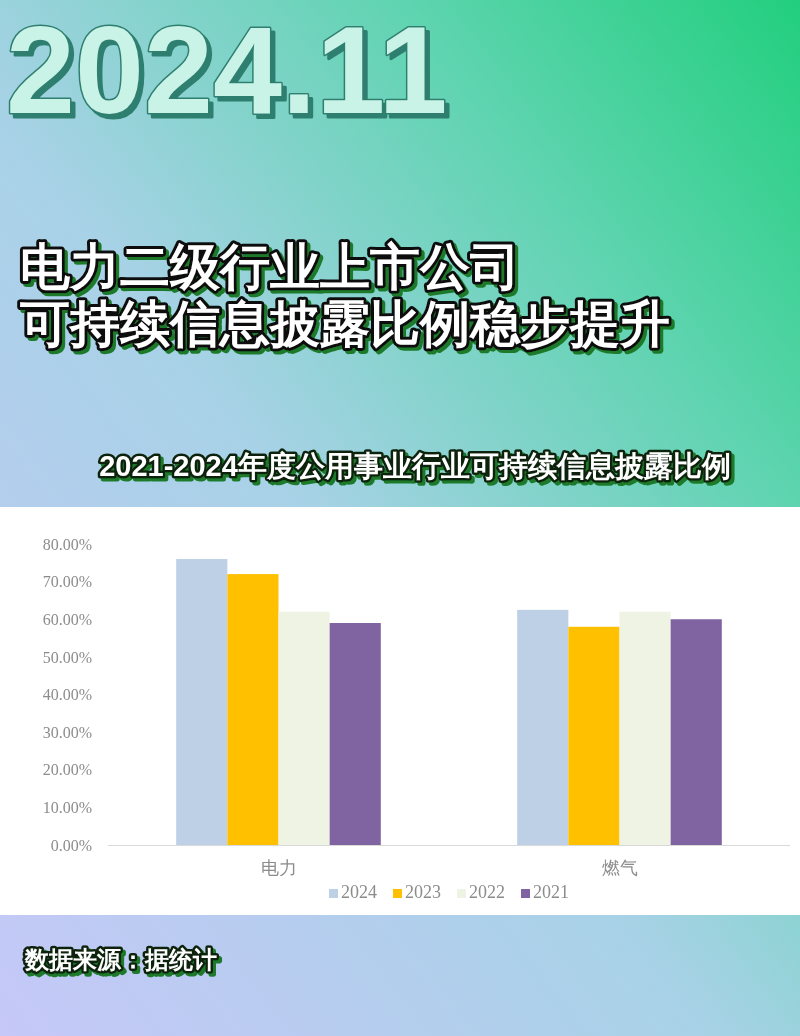 The image size is (800, 1036). Describe the element at coordinates (67, 770) in the screenshot. I see `y-tick-label: 20.00%` at that location.